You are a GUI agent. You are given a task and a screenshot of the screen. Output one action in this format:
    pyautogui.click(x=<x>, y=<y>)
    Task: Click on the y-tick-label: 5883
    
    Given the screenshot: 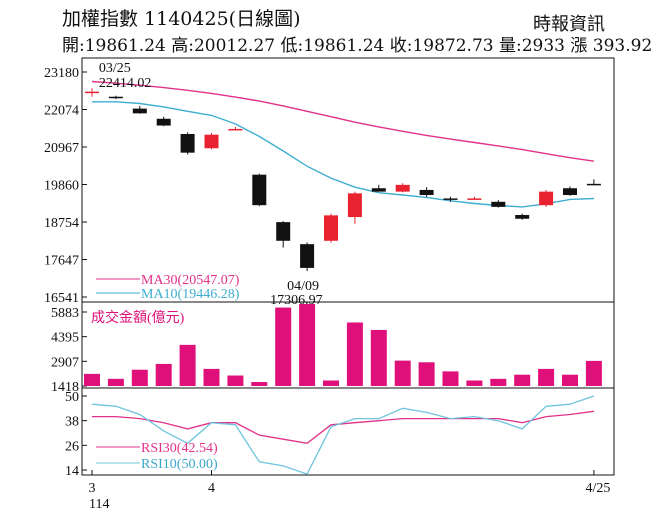 What is the action you would take?
    pyautogui.click(x=65, y=313)
    